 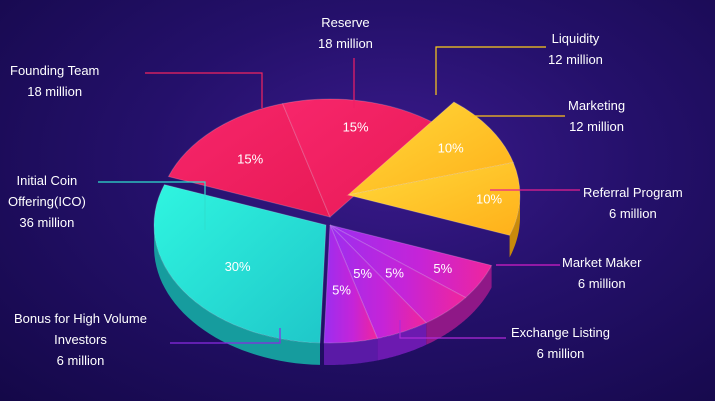 I want to click on pct-label-initial-coin-offering-ico-: 30%, so click(x=238, y=266).